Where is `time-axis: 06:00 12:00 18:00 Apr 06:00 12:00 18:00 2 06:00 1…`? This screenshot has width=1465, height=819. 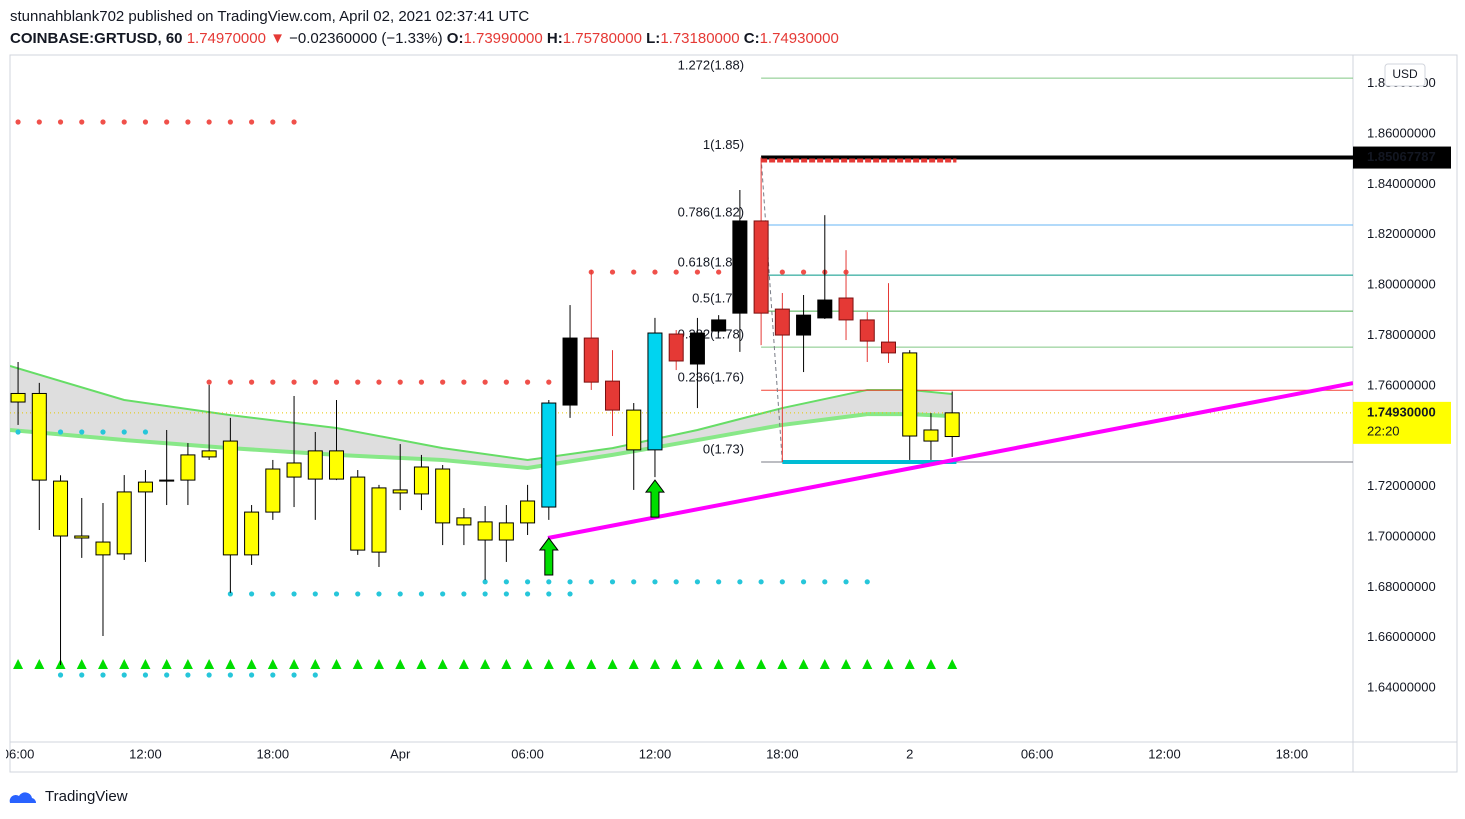
time-axis: 06:00 12:00 18:00 Apr 06:00 12:00 18:00 2 06:00 1… is located at coordinates (655, 753).